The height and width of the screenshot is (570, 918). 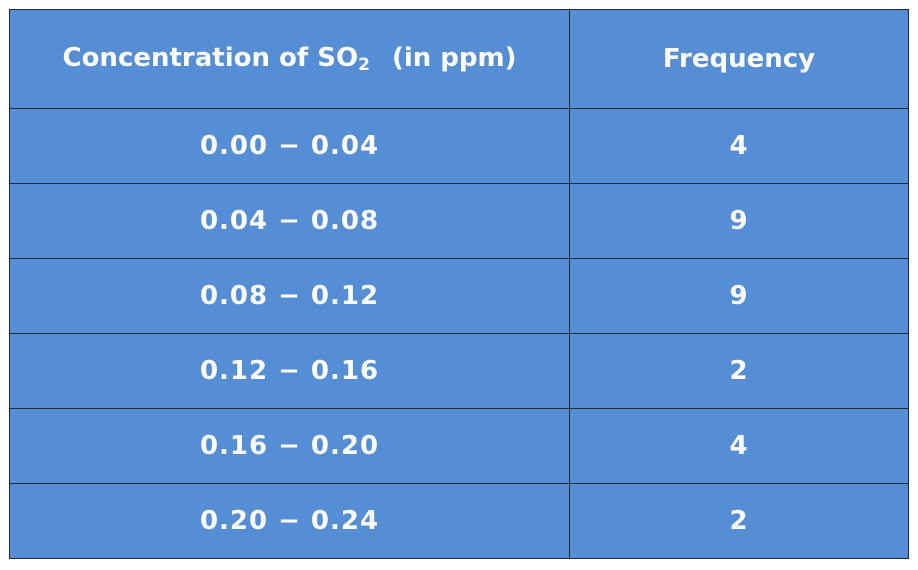 I want to click on concentration-range-cell: 0.20−0.24, so click(x=289, y=521).